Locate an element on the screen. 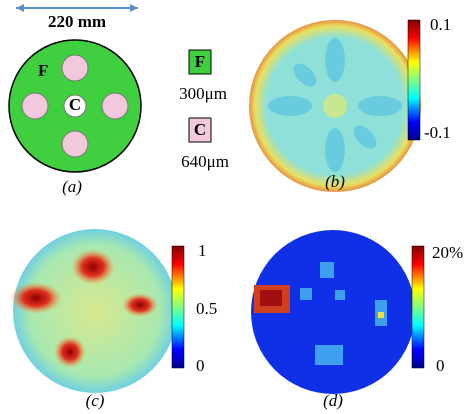 The height and width of the screenshot is (414, 474). core-label: C is located at coordinates (75, 104).